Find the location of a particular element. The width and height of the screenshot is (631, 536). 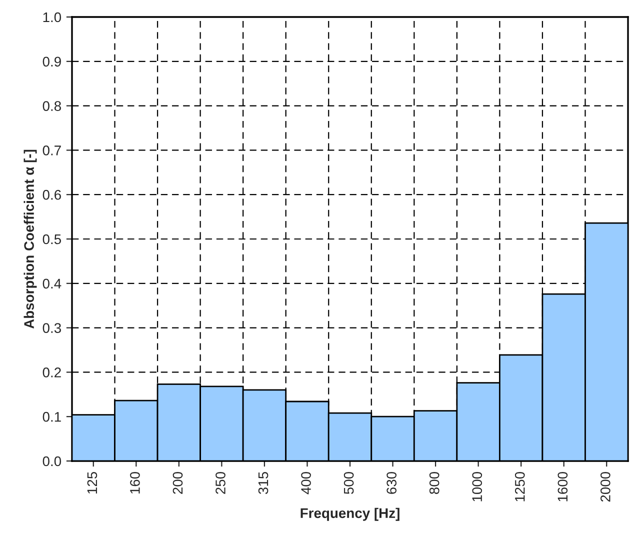

y-tick-label: 0.8 is located at coordinates (51, 106).